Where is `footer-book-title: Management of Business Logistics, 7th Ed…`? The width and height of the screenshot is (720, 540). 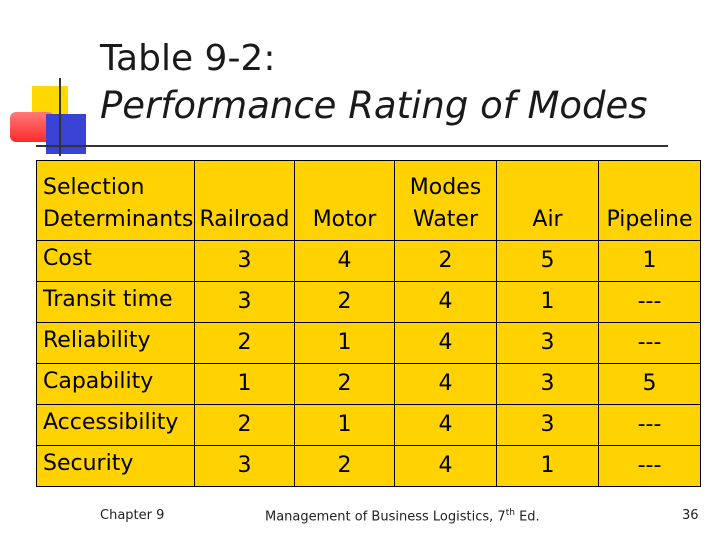 footer-book-title: Management of Business Logistics, 7th Ed… is located at coordinates (402, 516).